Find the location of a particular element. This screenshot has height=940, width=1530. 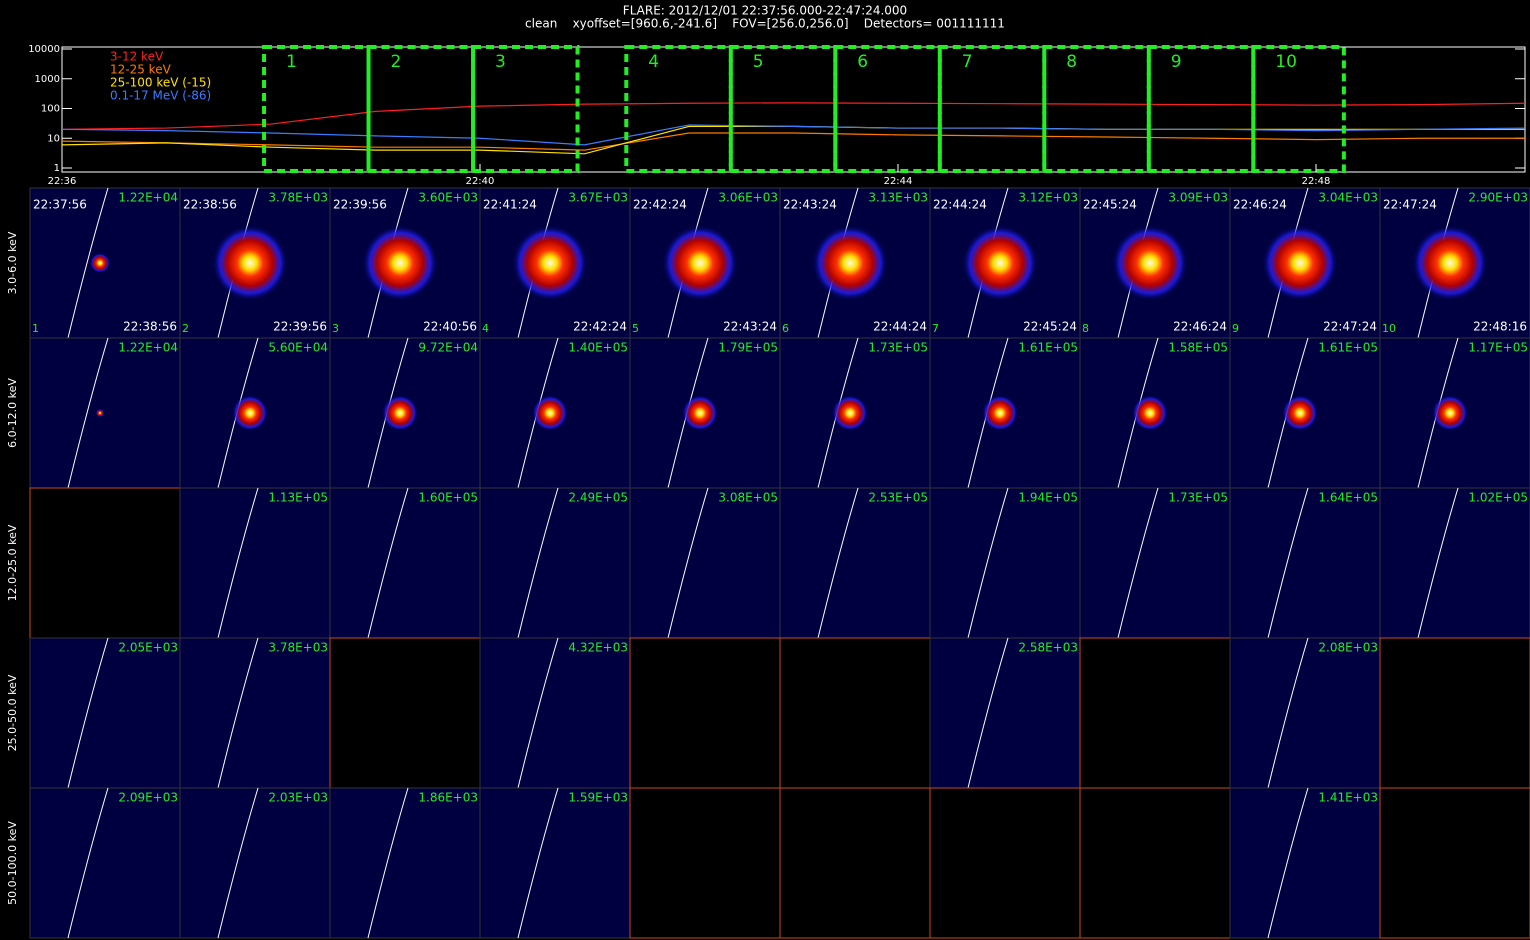

max-label: 2.53E+05 is located at coordinates (898, 498).